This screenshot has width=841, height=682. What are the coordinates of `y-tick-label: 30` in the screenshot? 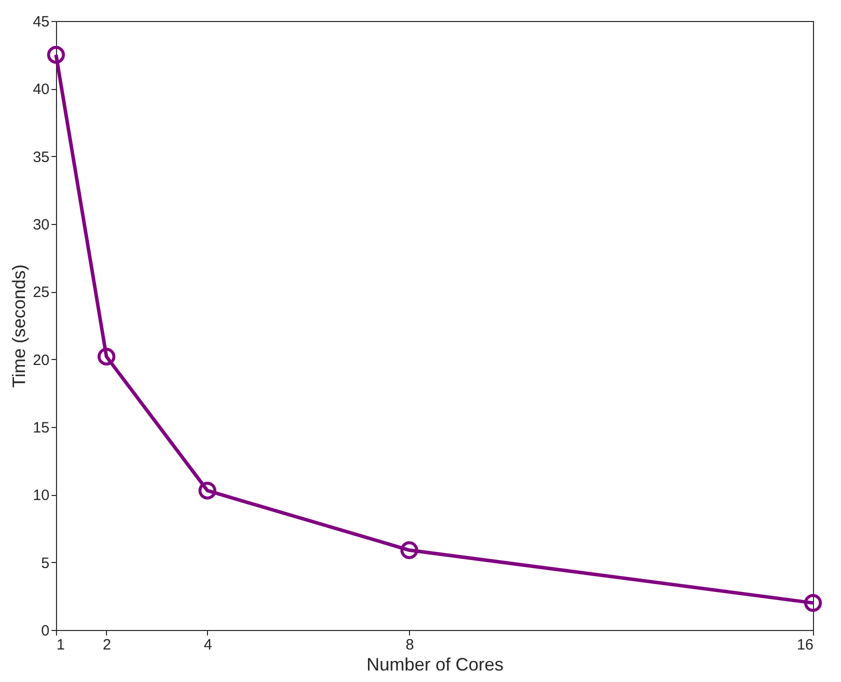 It's located at (41, 225).